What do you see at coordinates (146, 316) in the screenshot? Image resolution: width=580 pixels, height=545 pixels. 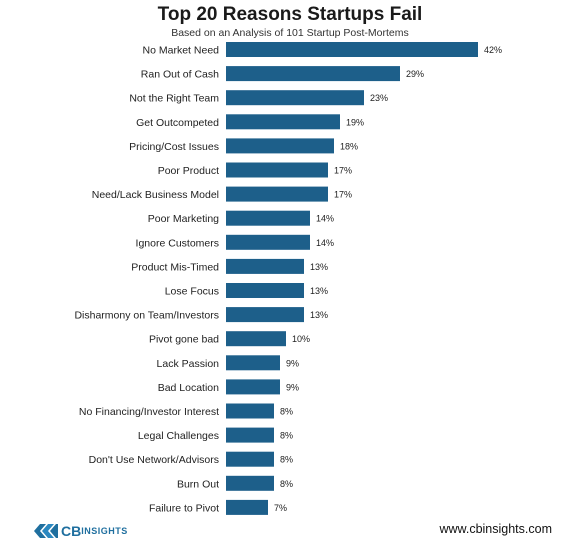 I see `category-label: Disharmony on Team/Investors` at bounding box center [146, 316].